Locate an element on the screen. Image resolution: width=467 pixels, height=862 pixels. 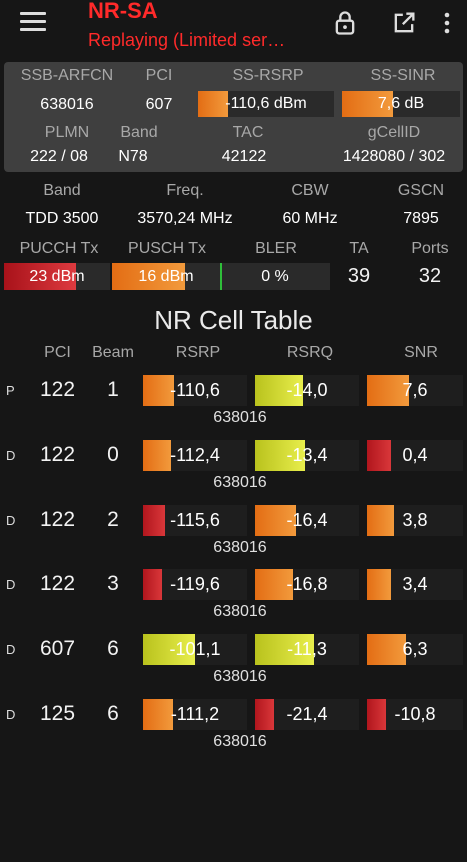
rsrq-meter: -14,0 is located at coordinates (307, 390).